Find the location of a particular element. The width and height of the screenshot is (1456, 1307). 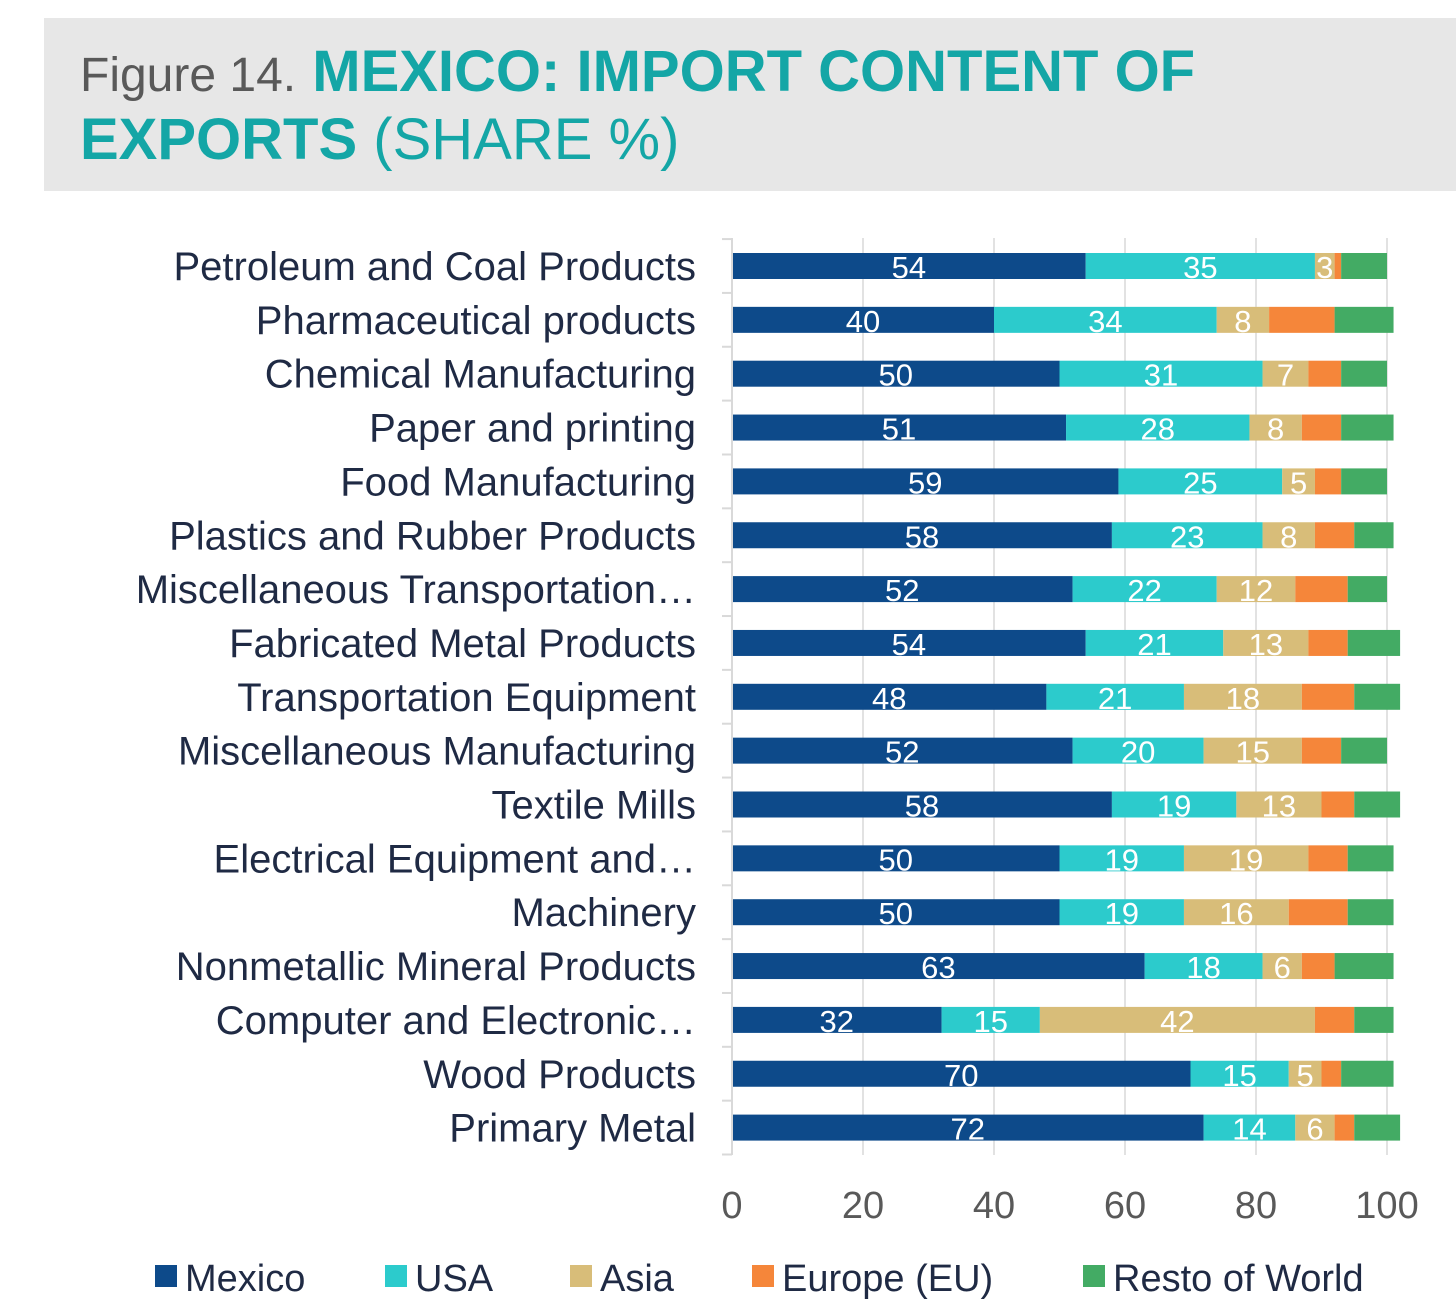

data-label-asia: 7 is located at coordinates (1285, 375).